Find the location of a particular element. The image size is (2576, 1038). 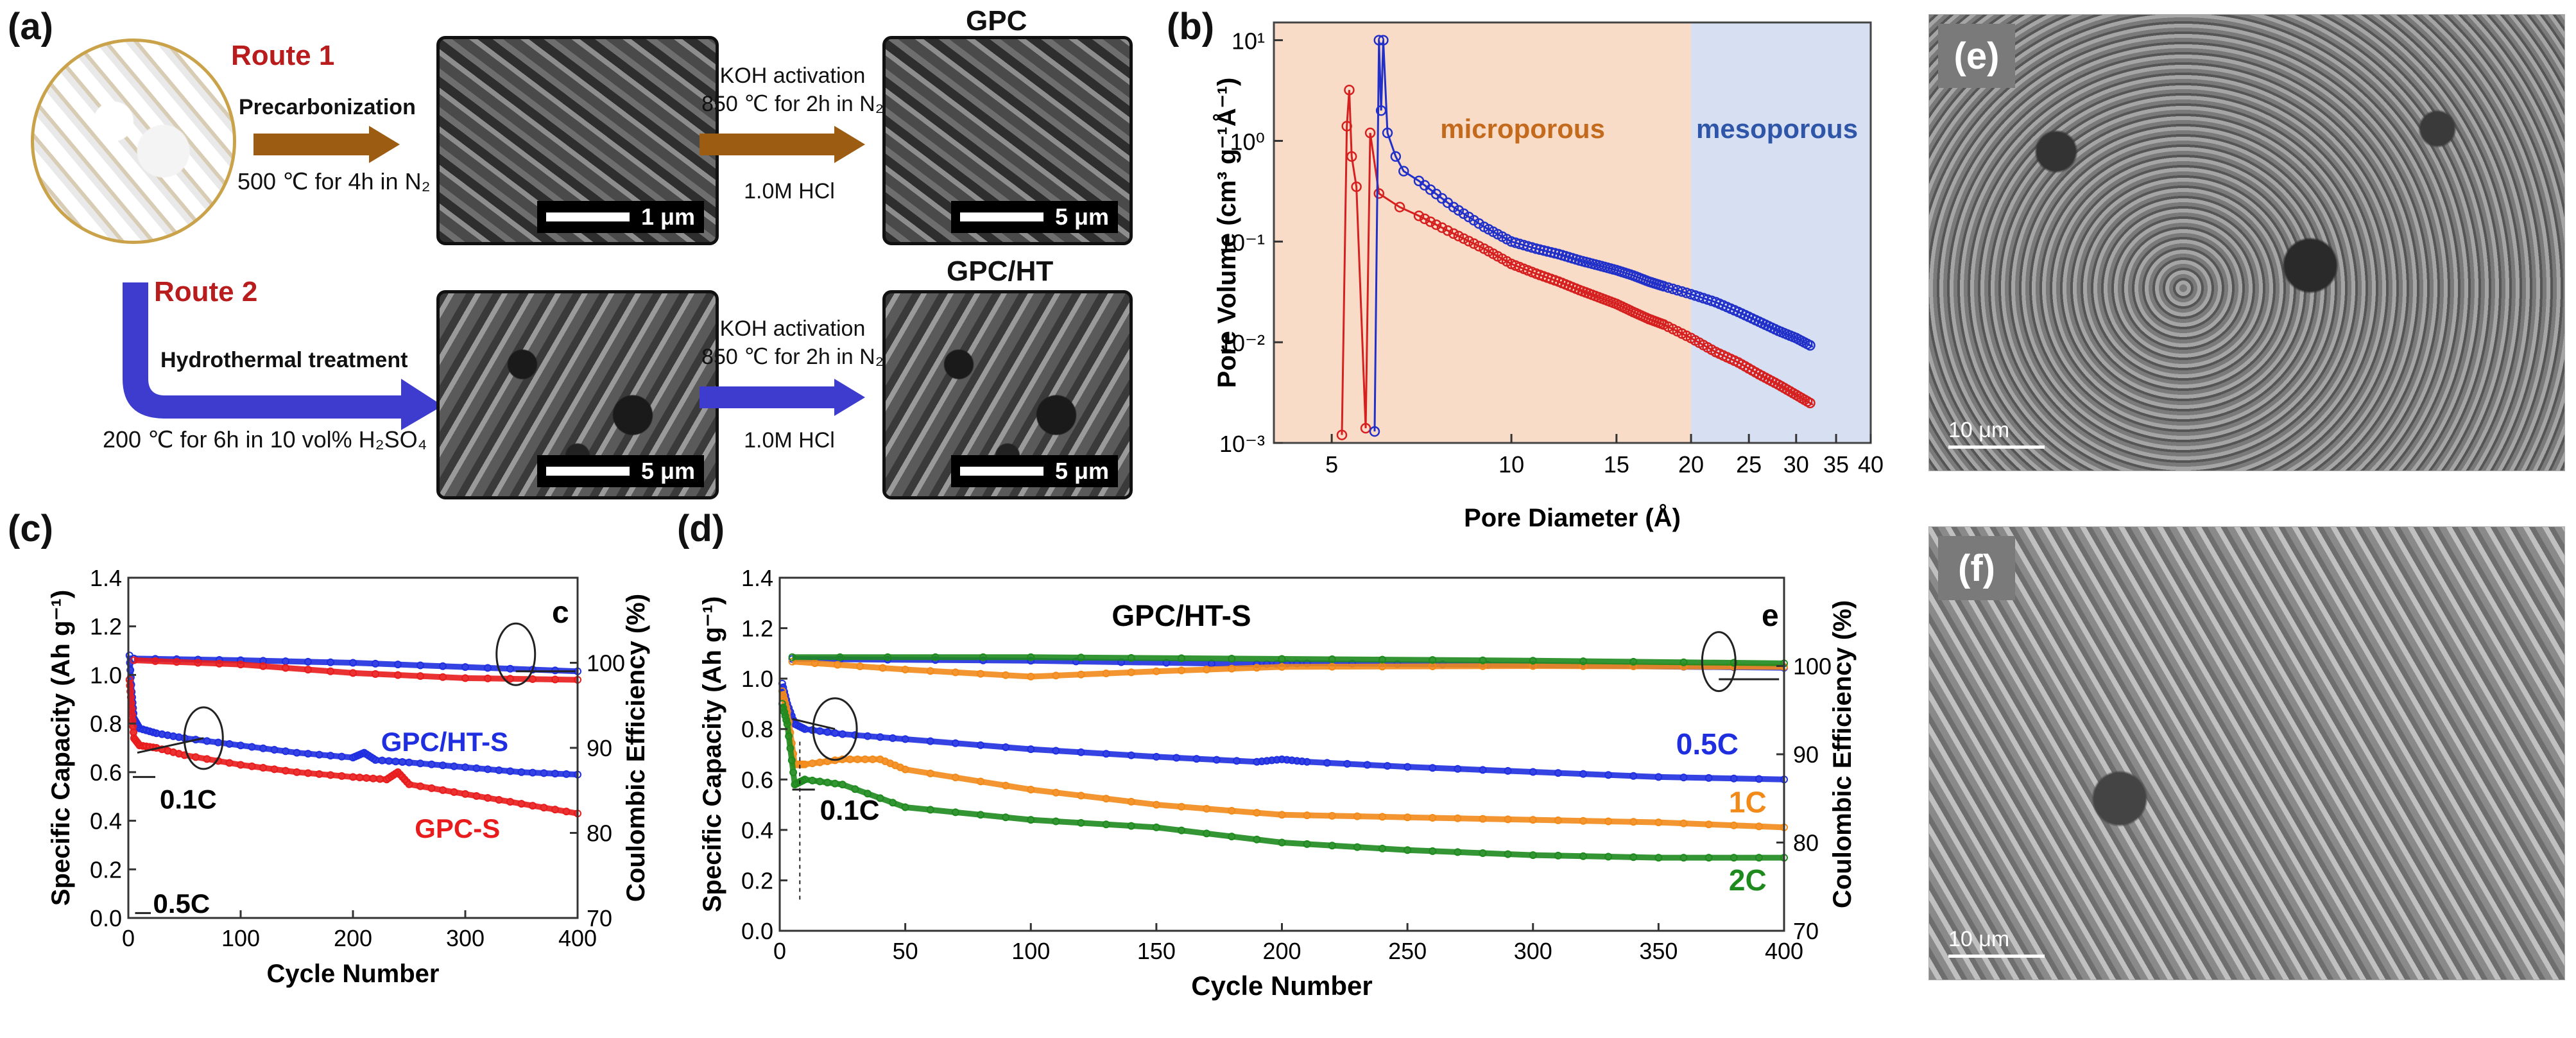

x-tick-label: 0 is located at coordinates (128, 938).